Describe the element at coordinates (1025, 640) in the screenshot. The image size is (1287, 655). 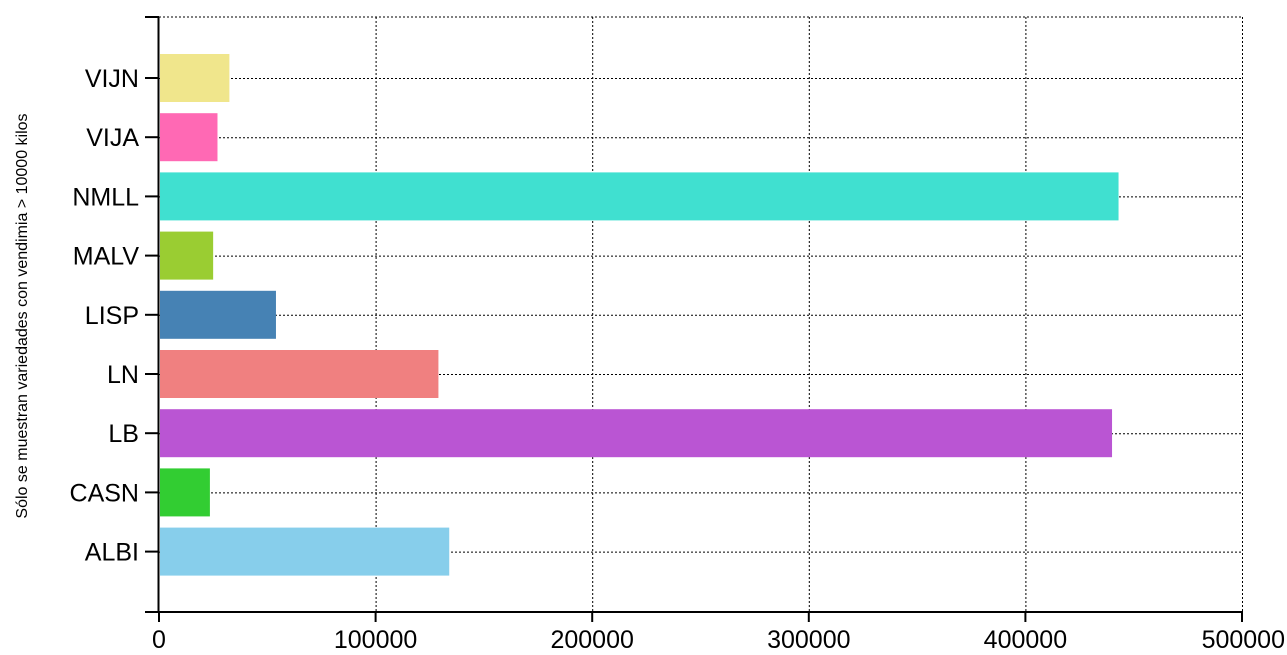
I see `x-tick-label: 400000` at that location.